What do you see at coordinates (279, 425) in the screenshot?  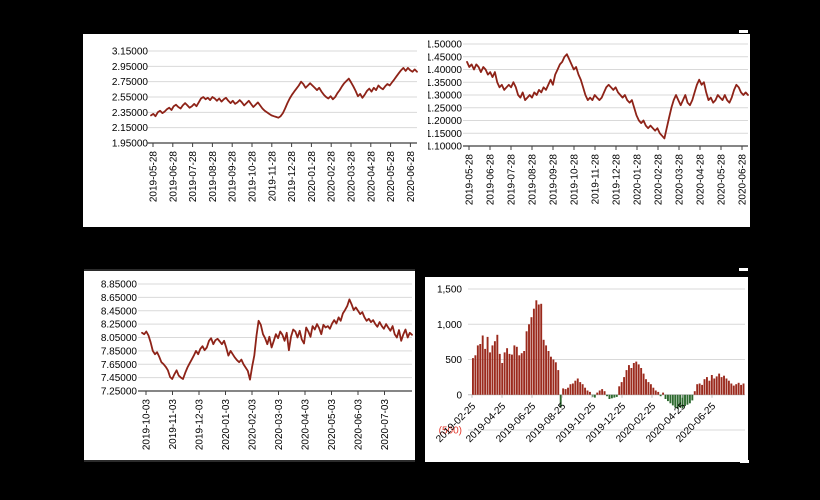 I see `svg-text: 2020-03-03` at bounding box center [279, 425].